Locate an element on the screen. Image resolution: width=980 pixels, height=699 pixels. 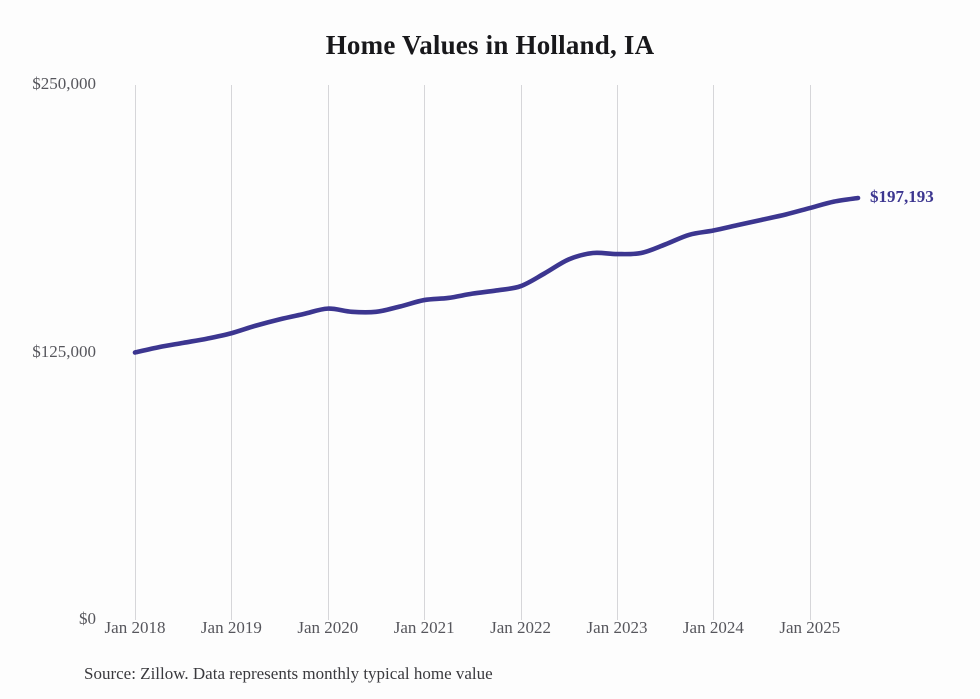
x-tick-label-2019-01: Jan 2019 is located at coordinates (231, 627).